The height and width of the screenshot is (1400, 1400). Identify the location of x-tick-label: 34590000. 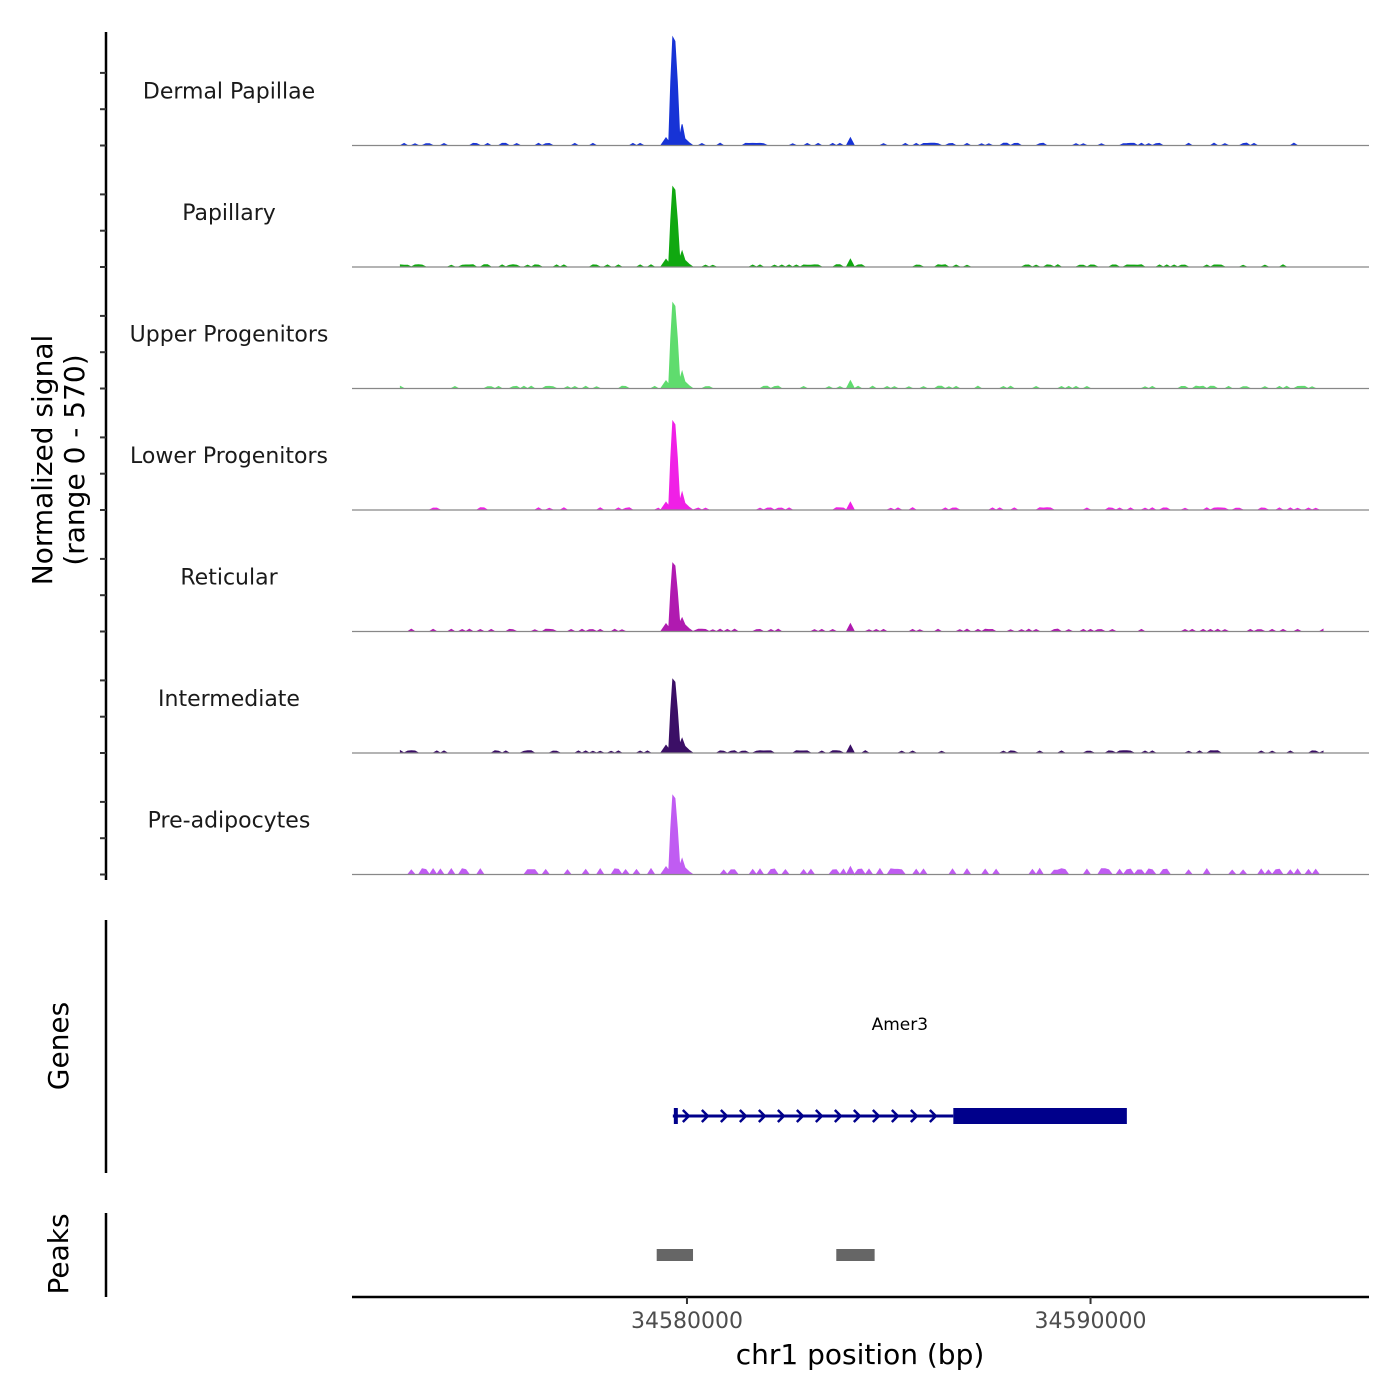
(1091, 1321).